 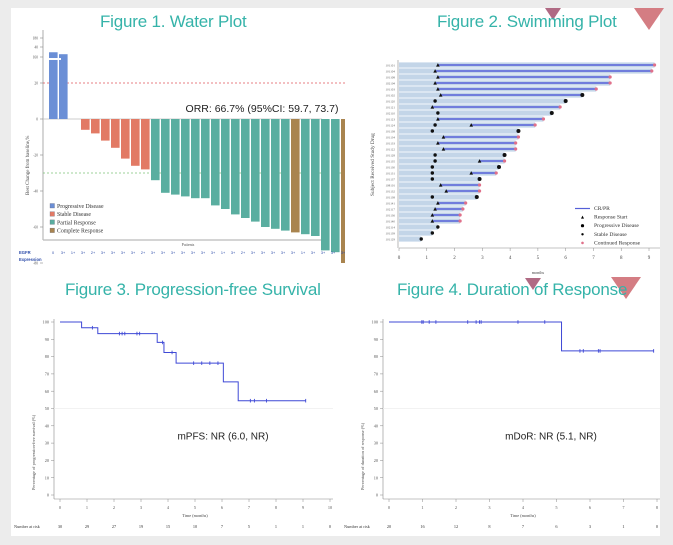 What do you see at coordinates (389, 526) in the screenshot?
I see `number-at-risk: 20` at bounding box center [389, 526].